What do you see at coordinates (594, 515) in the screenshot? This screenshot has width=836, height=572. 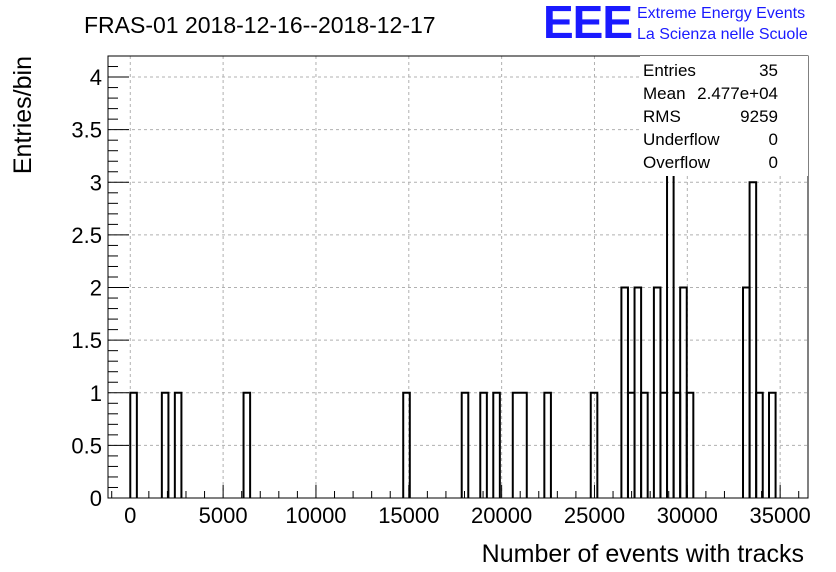 I see `x-tick-label: 25000` at bounding box center [594, 515].